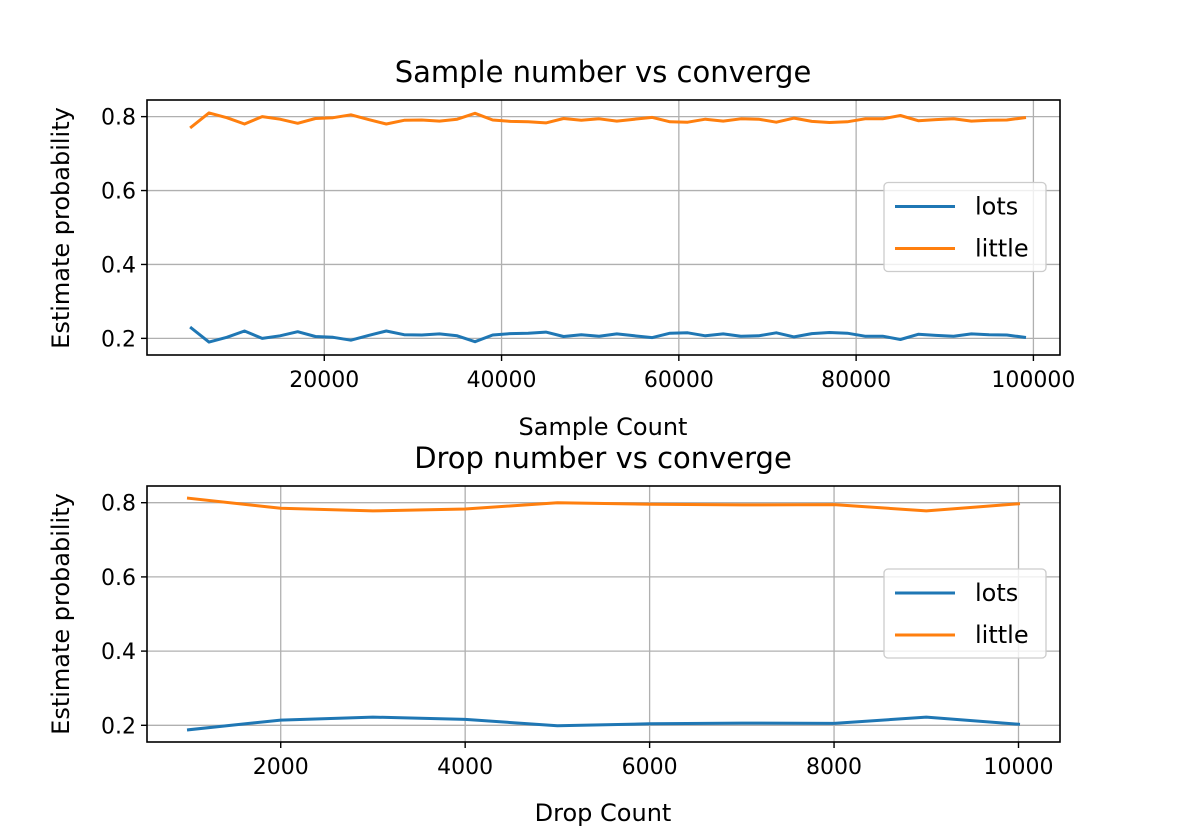 The image size is (1178, 834). What do you see at coordinates (502, 380) in the screenshot?
I see `x-tick-label: 40000` at bounding box center [502, 380].